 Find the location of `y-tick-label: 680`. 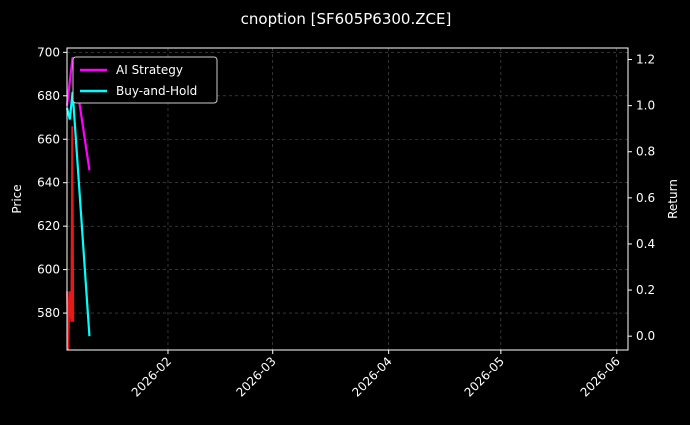

y-tick-label: 680 is located at coordinates (48, 96).